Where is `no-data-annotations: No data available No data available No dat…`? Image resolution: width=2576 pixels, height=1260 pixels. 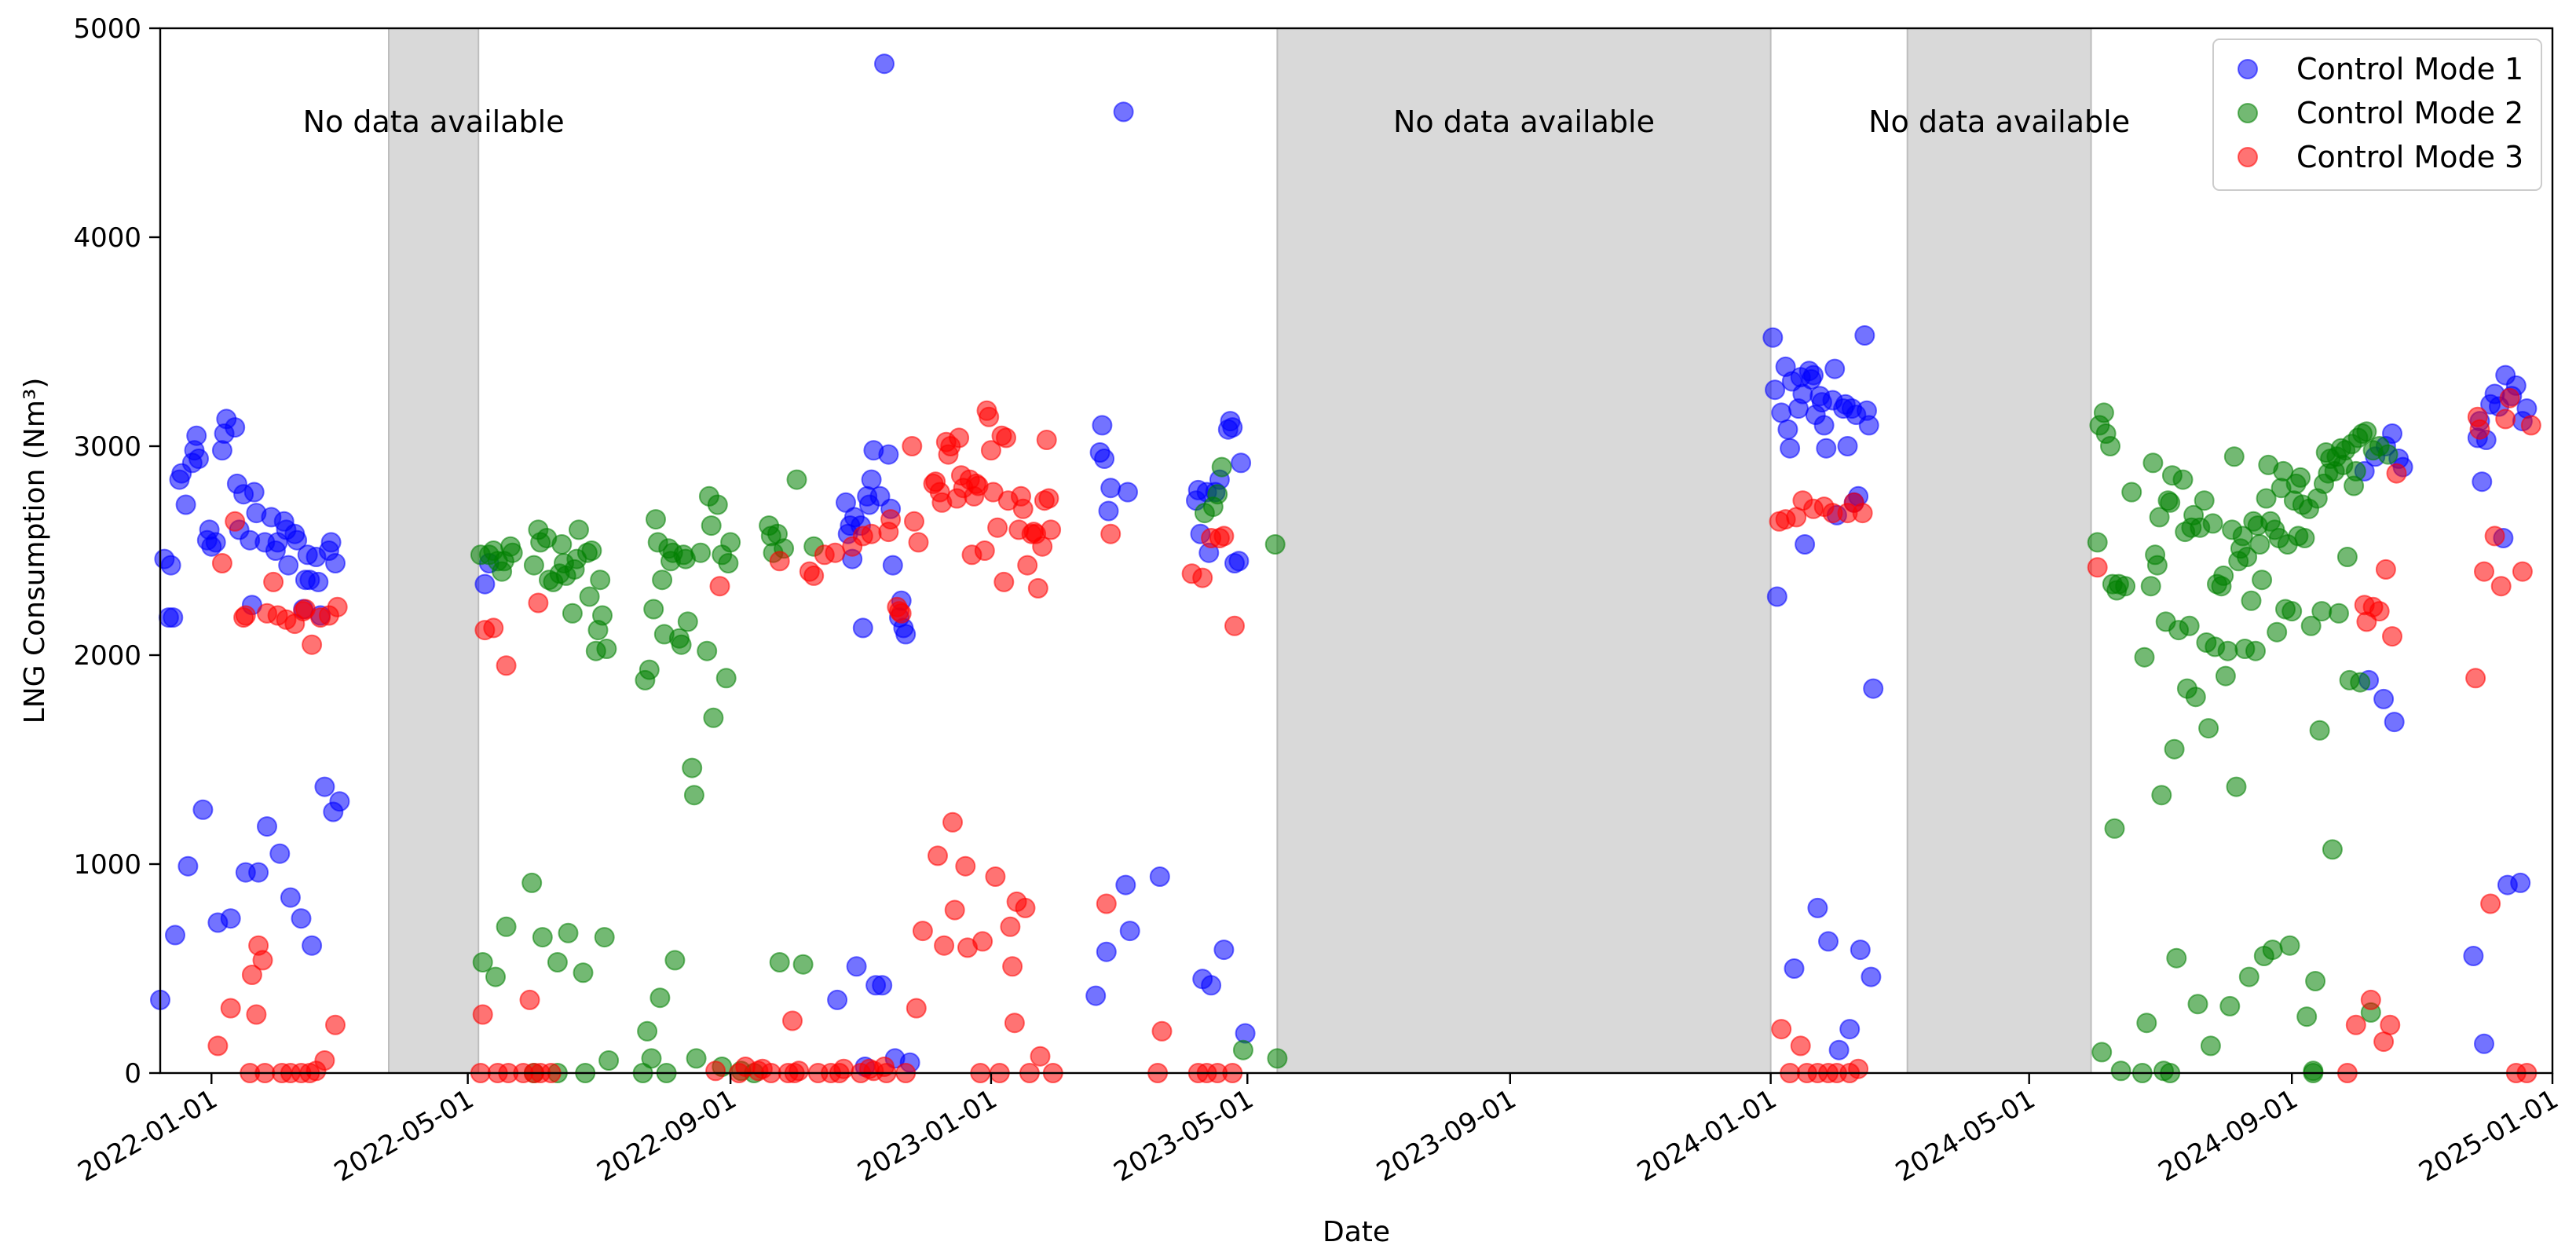
no-data-annotations: No data available No data available No dat… is located at coordinates (1217, 121).